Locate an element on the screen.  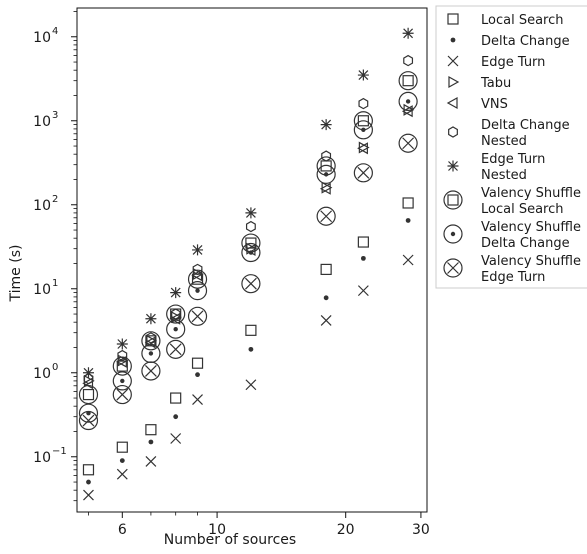
legend-label-line: Local Search is located at coordinates (522, 209).